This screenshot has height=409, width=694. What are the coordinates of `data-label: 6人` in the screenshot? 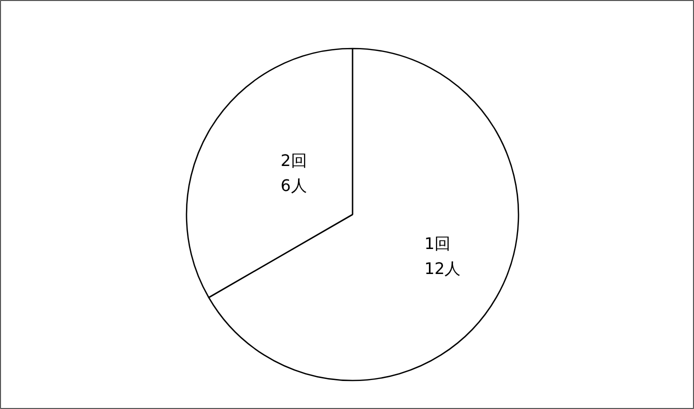 It's located at (293, 185).